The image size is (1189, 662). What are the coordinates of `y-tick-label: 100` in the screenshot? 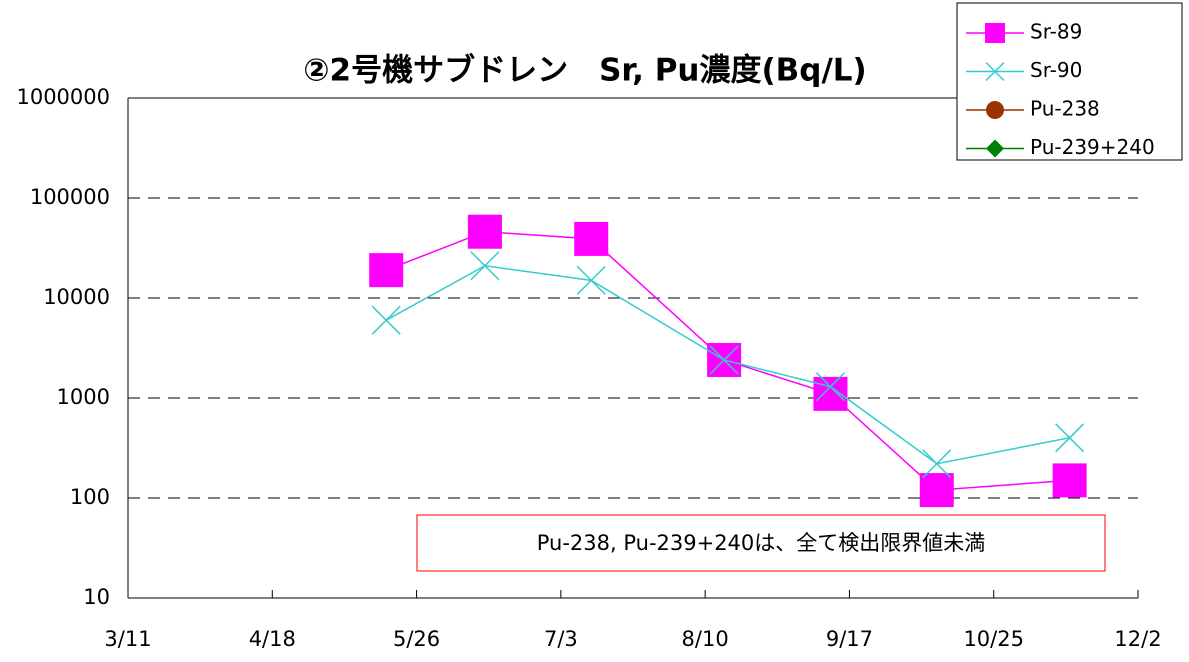 It's located at (90, 497).